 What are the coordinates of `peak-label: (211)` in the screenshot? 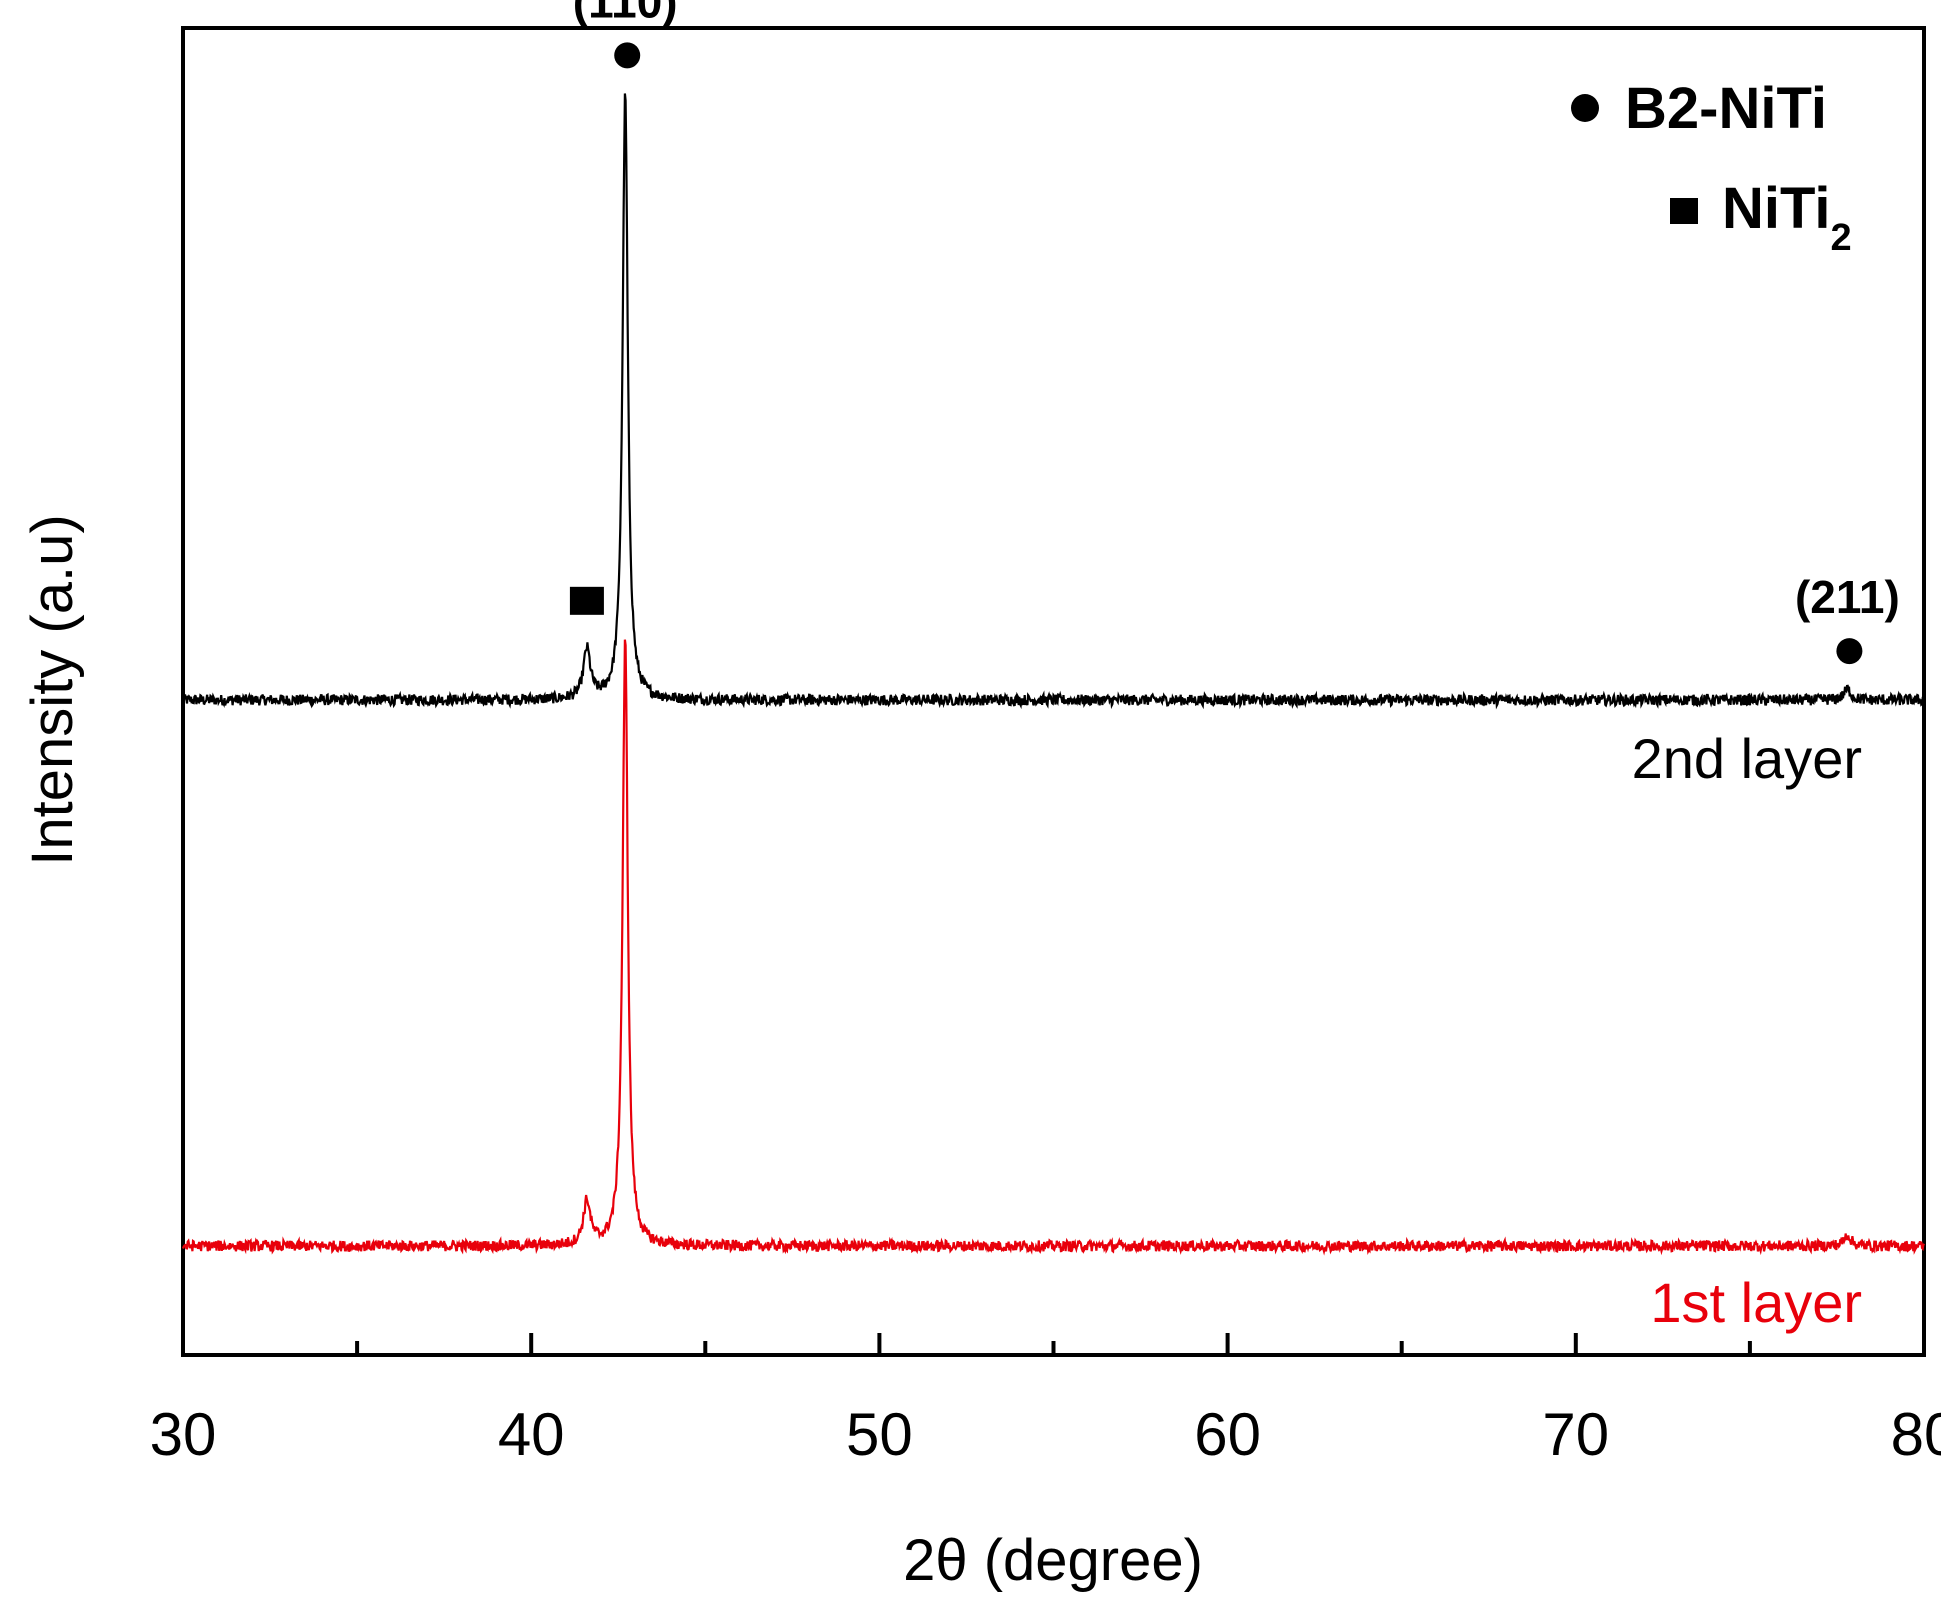 It's located at (1847, 597).